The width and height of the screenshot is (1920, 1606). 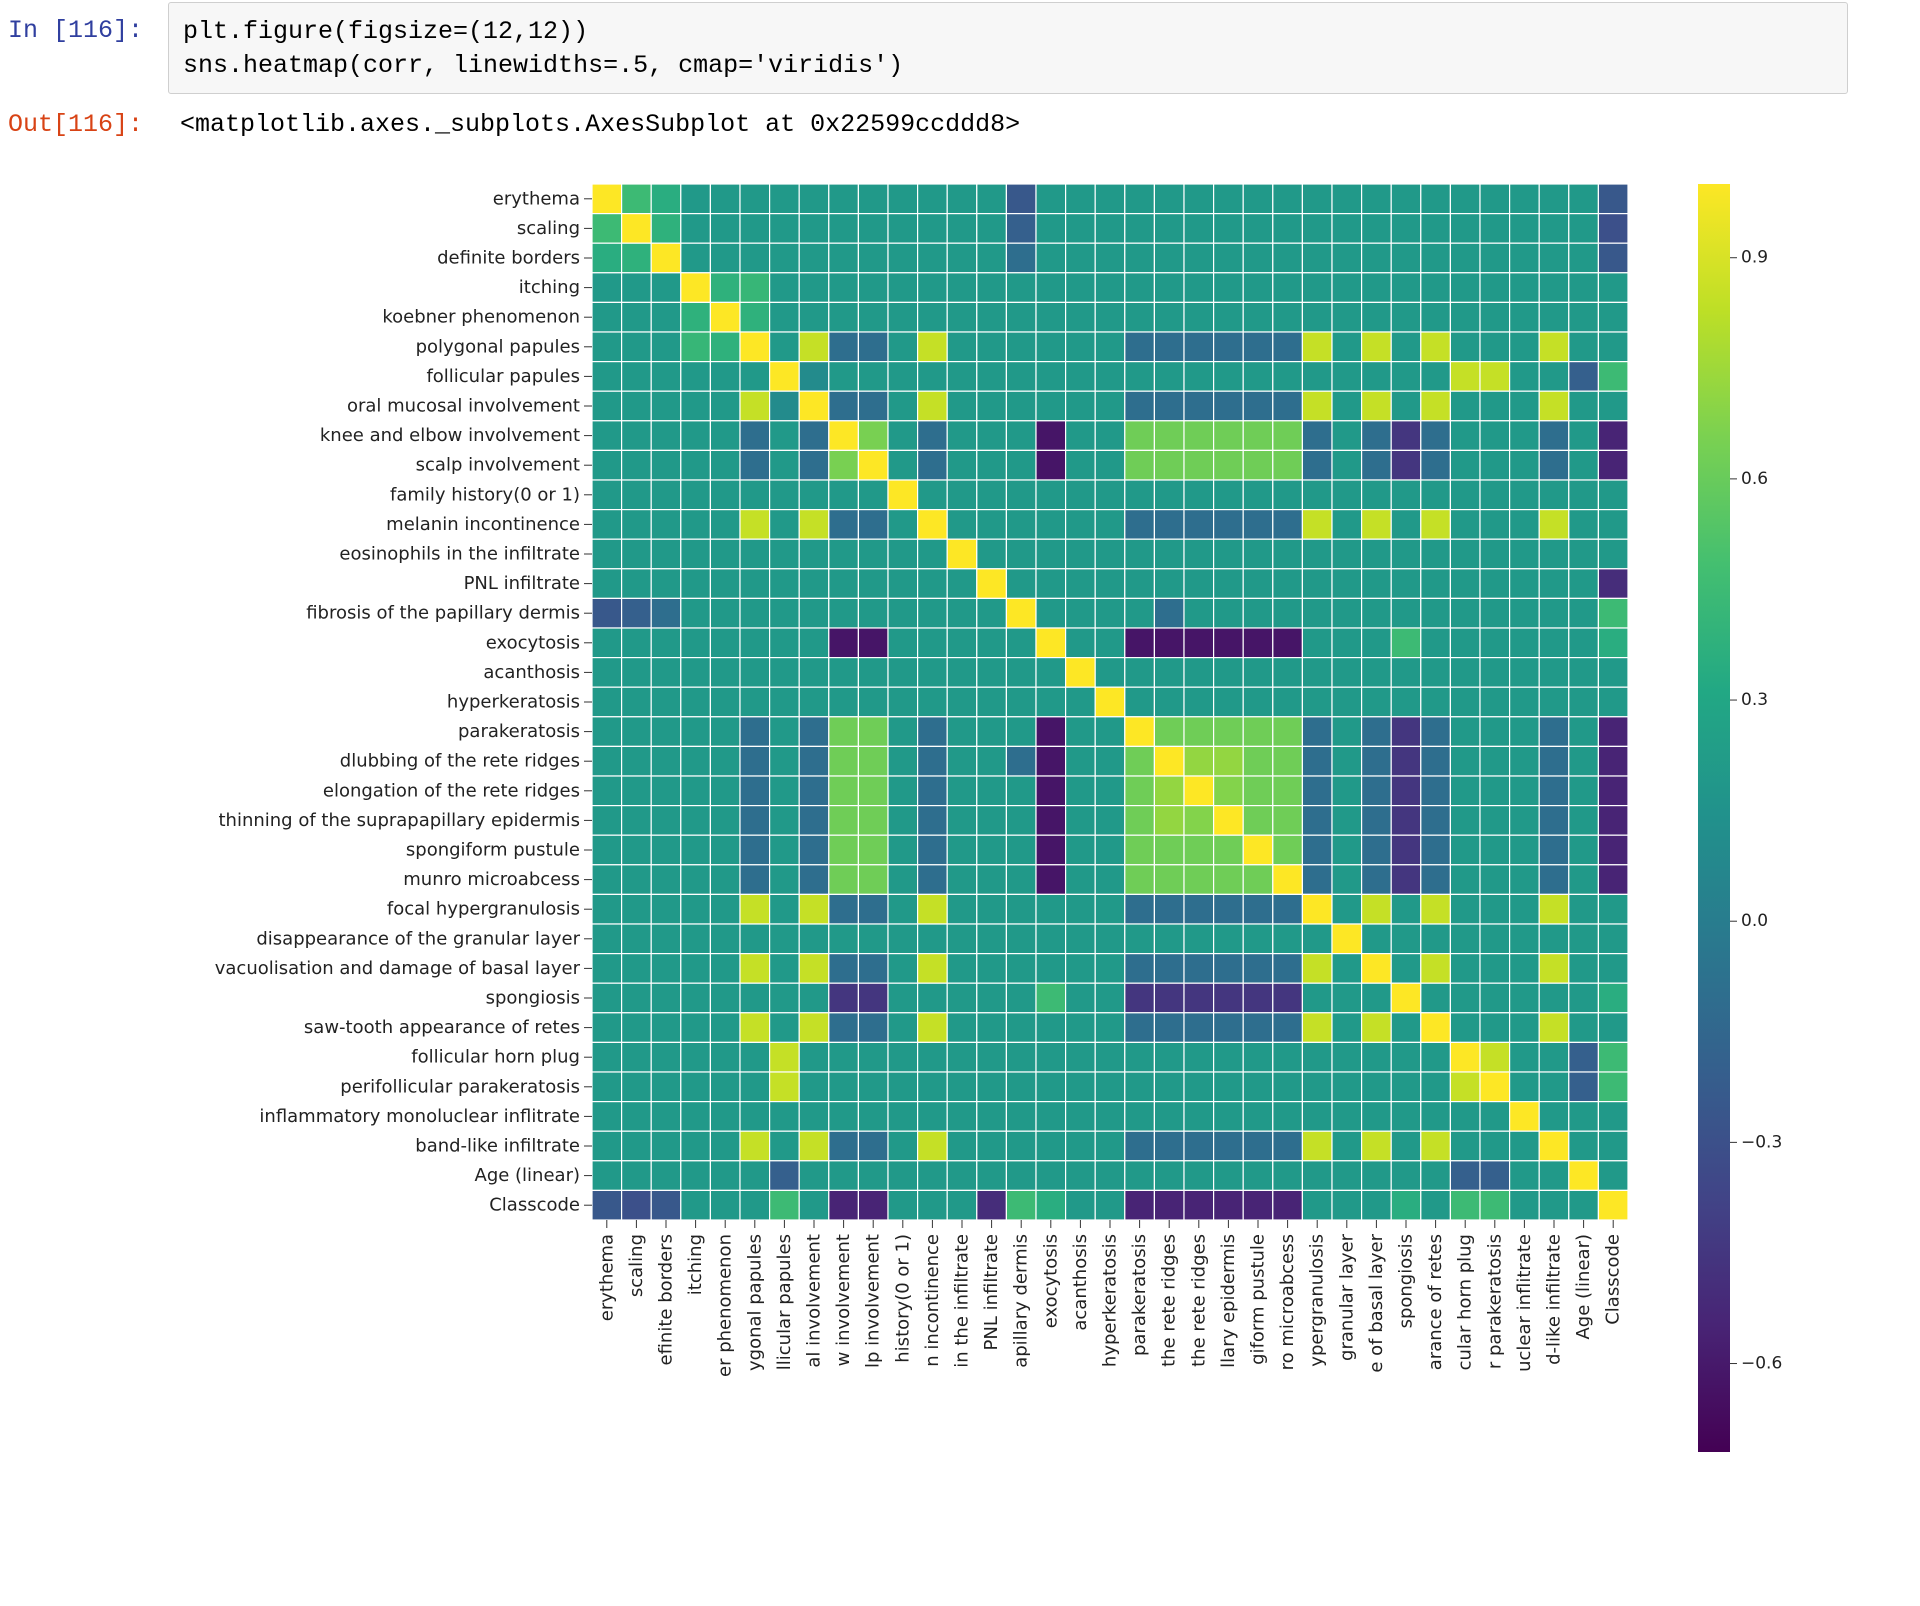 What do you see at coordinates (695, 1264) in the screenshot?
I see `x-tick-label: itching` at bounding box center [695, 1264].